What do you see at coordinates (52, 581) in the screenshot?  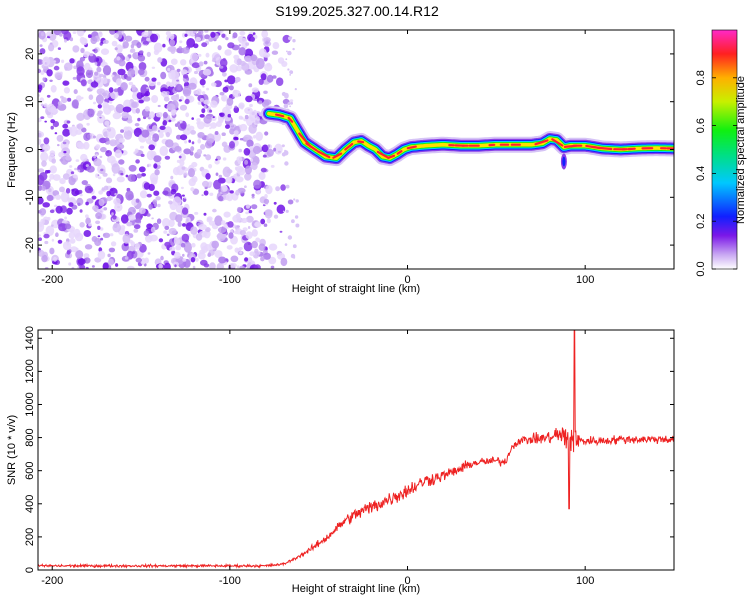 I see `snr-x-tick-label: -200` at bounding box center [52, 581].